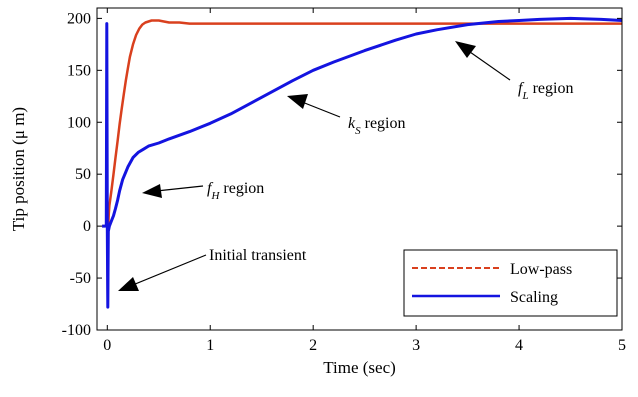 This screenshot has width=638, height=397. Describe the element at coordinates (87, 226) in the screenshot. I see `y-tick-label: 0` at that location.